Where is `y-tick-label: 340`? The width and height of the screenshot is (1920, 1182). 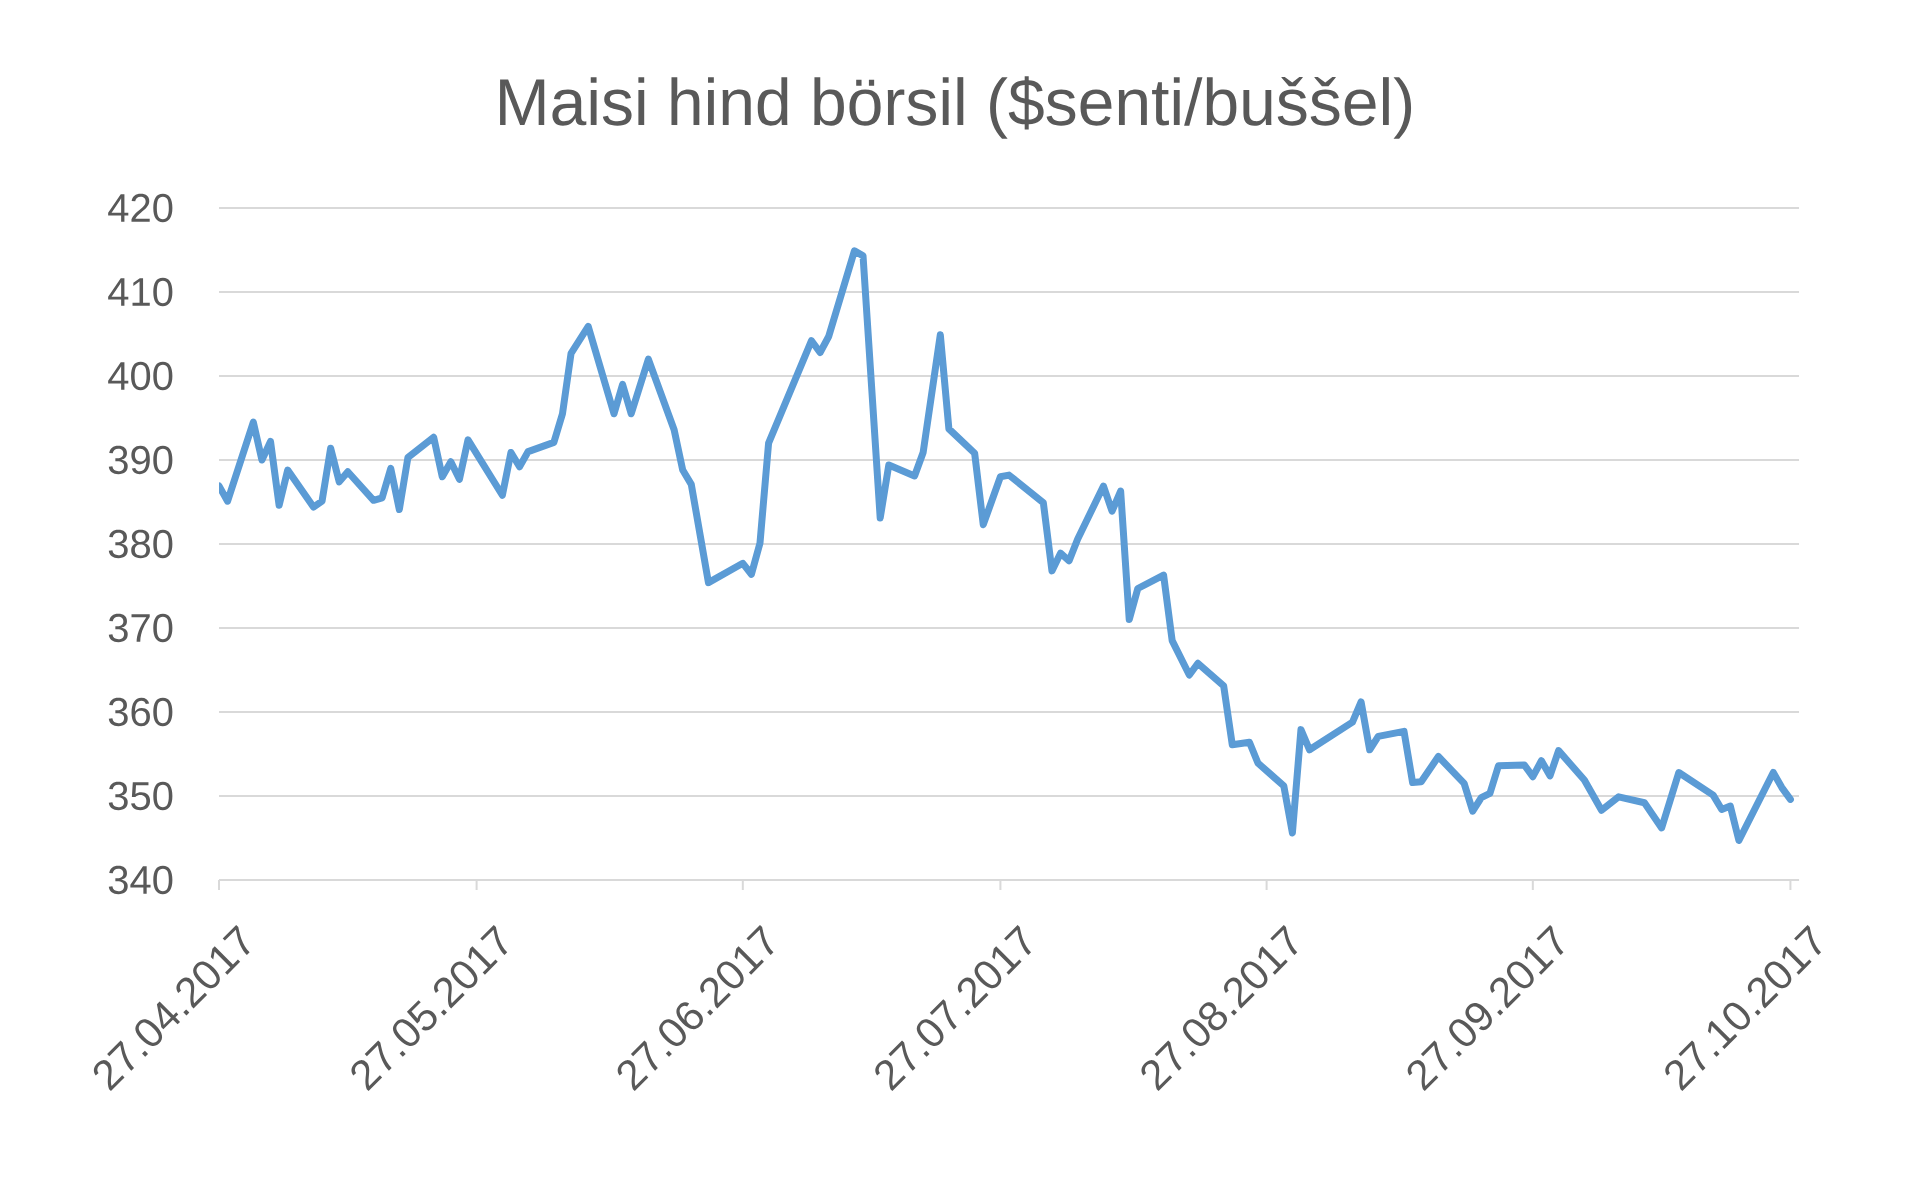 y-tick-label: 340 is located at coordinates (140, 880).